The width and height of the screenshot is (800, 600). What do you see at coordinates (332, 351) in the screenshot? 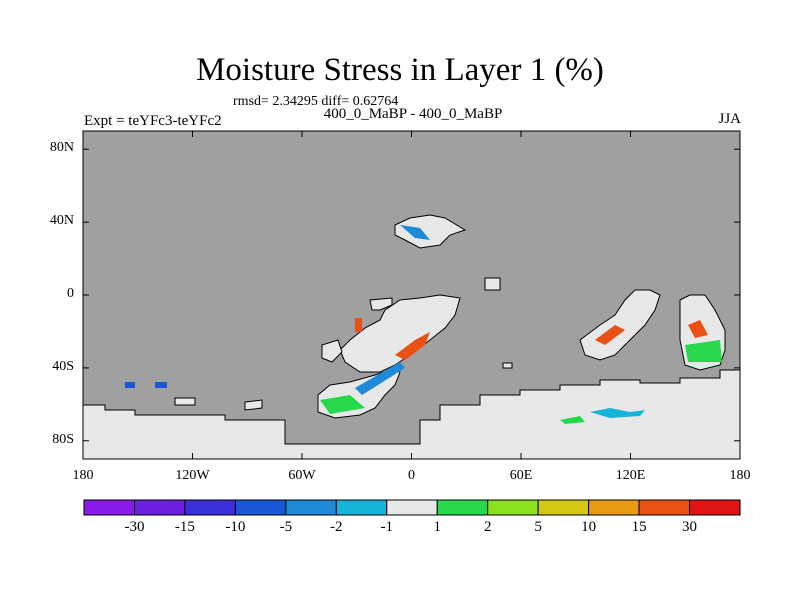
I see `land-small-west` at bounding box center [332, 351].